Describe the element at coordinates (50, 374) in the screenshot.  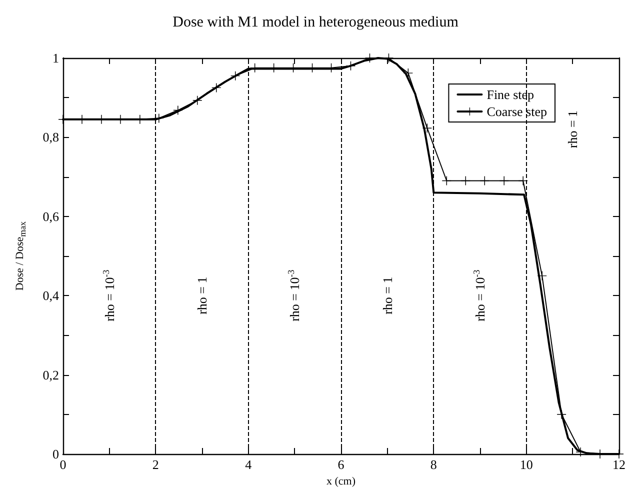
I see `y-tick-label: 0,2` at that location.